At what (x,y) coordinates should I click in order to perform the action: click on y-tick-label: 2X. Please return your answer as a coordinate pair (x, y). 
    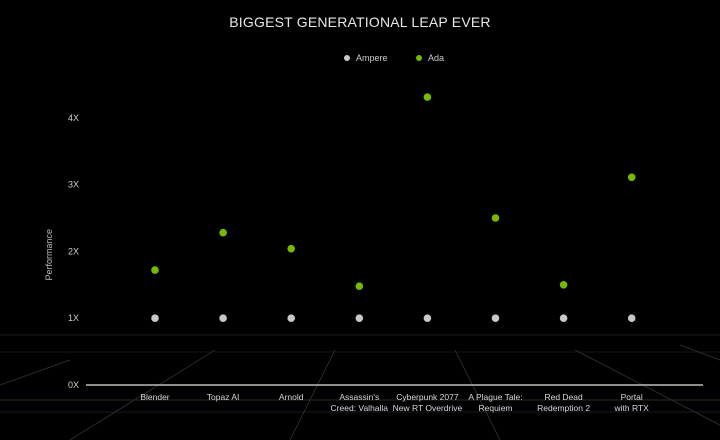
    Looking at the image, I should click on (73, 251).